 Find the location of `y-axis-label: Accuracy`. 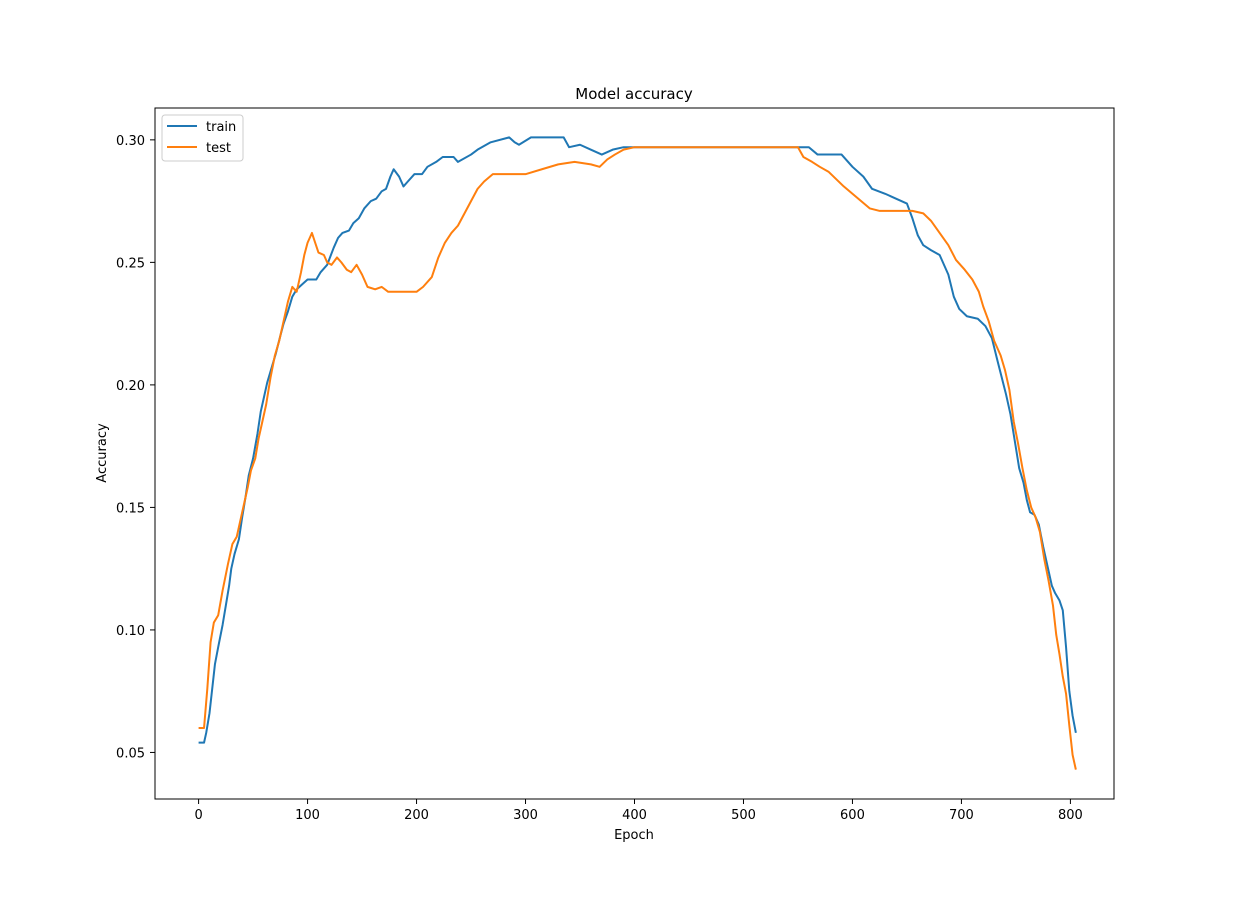

y-axis-label: Accuracy is located at coordinates (102, 453).